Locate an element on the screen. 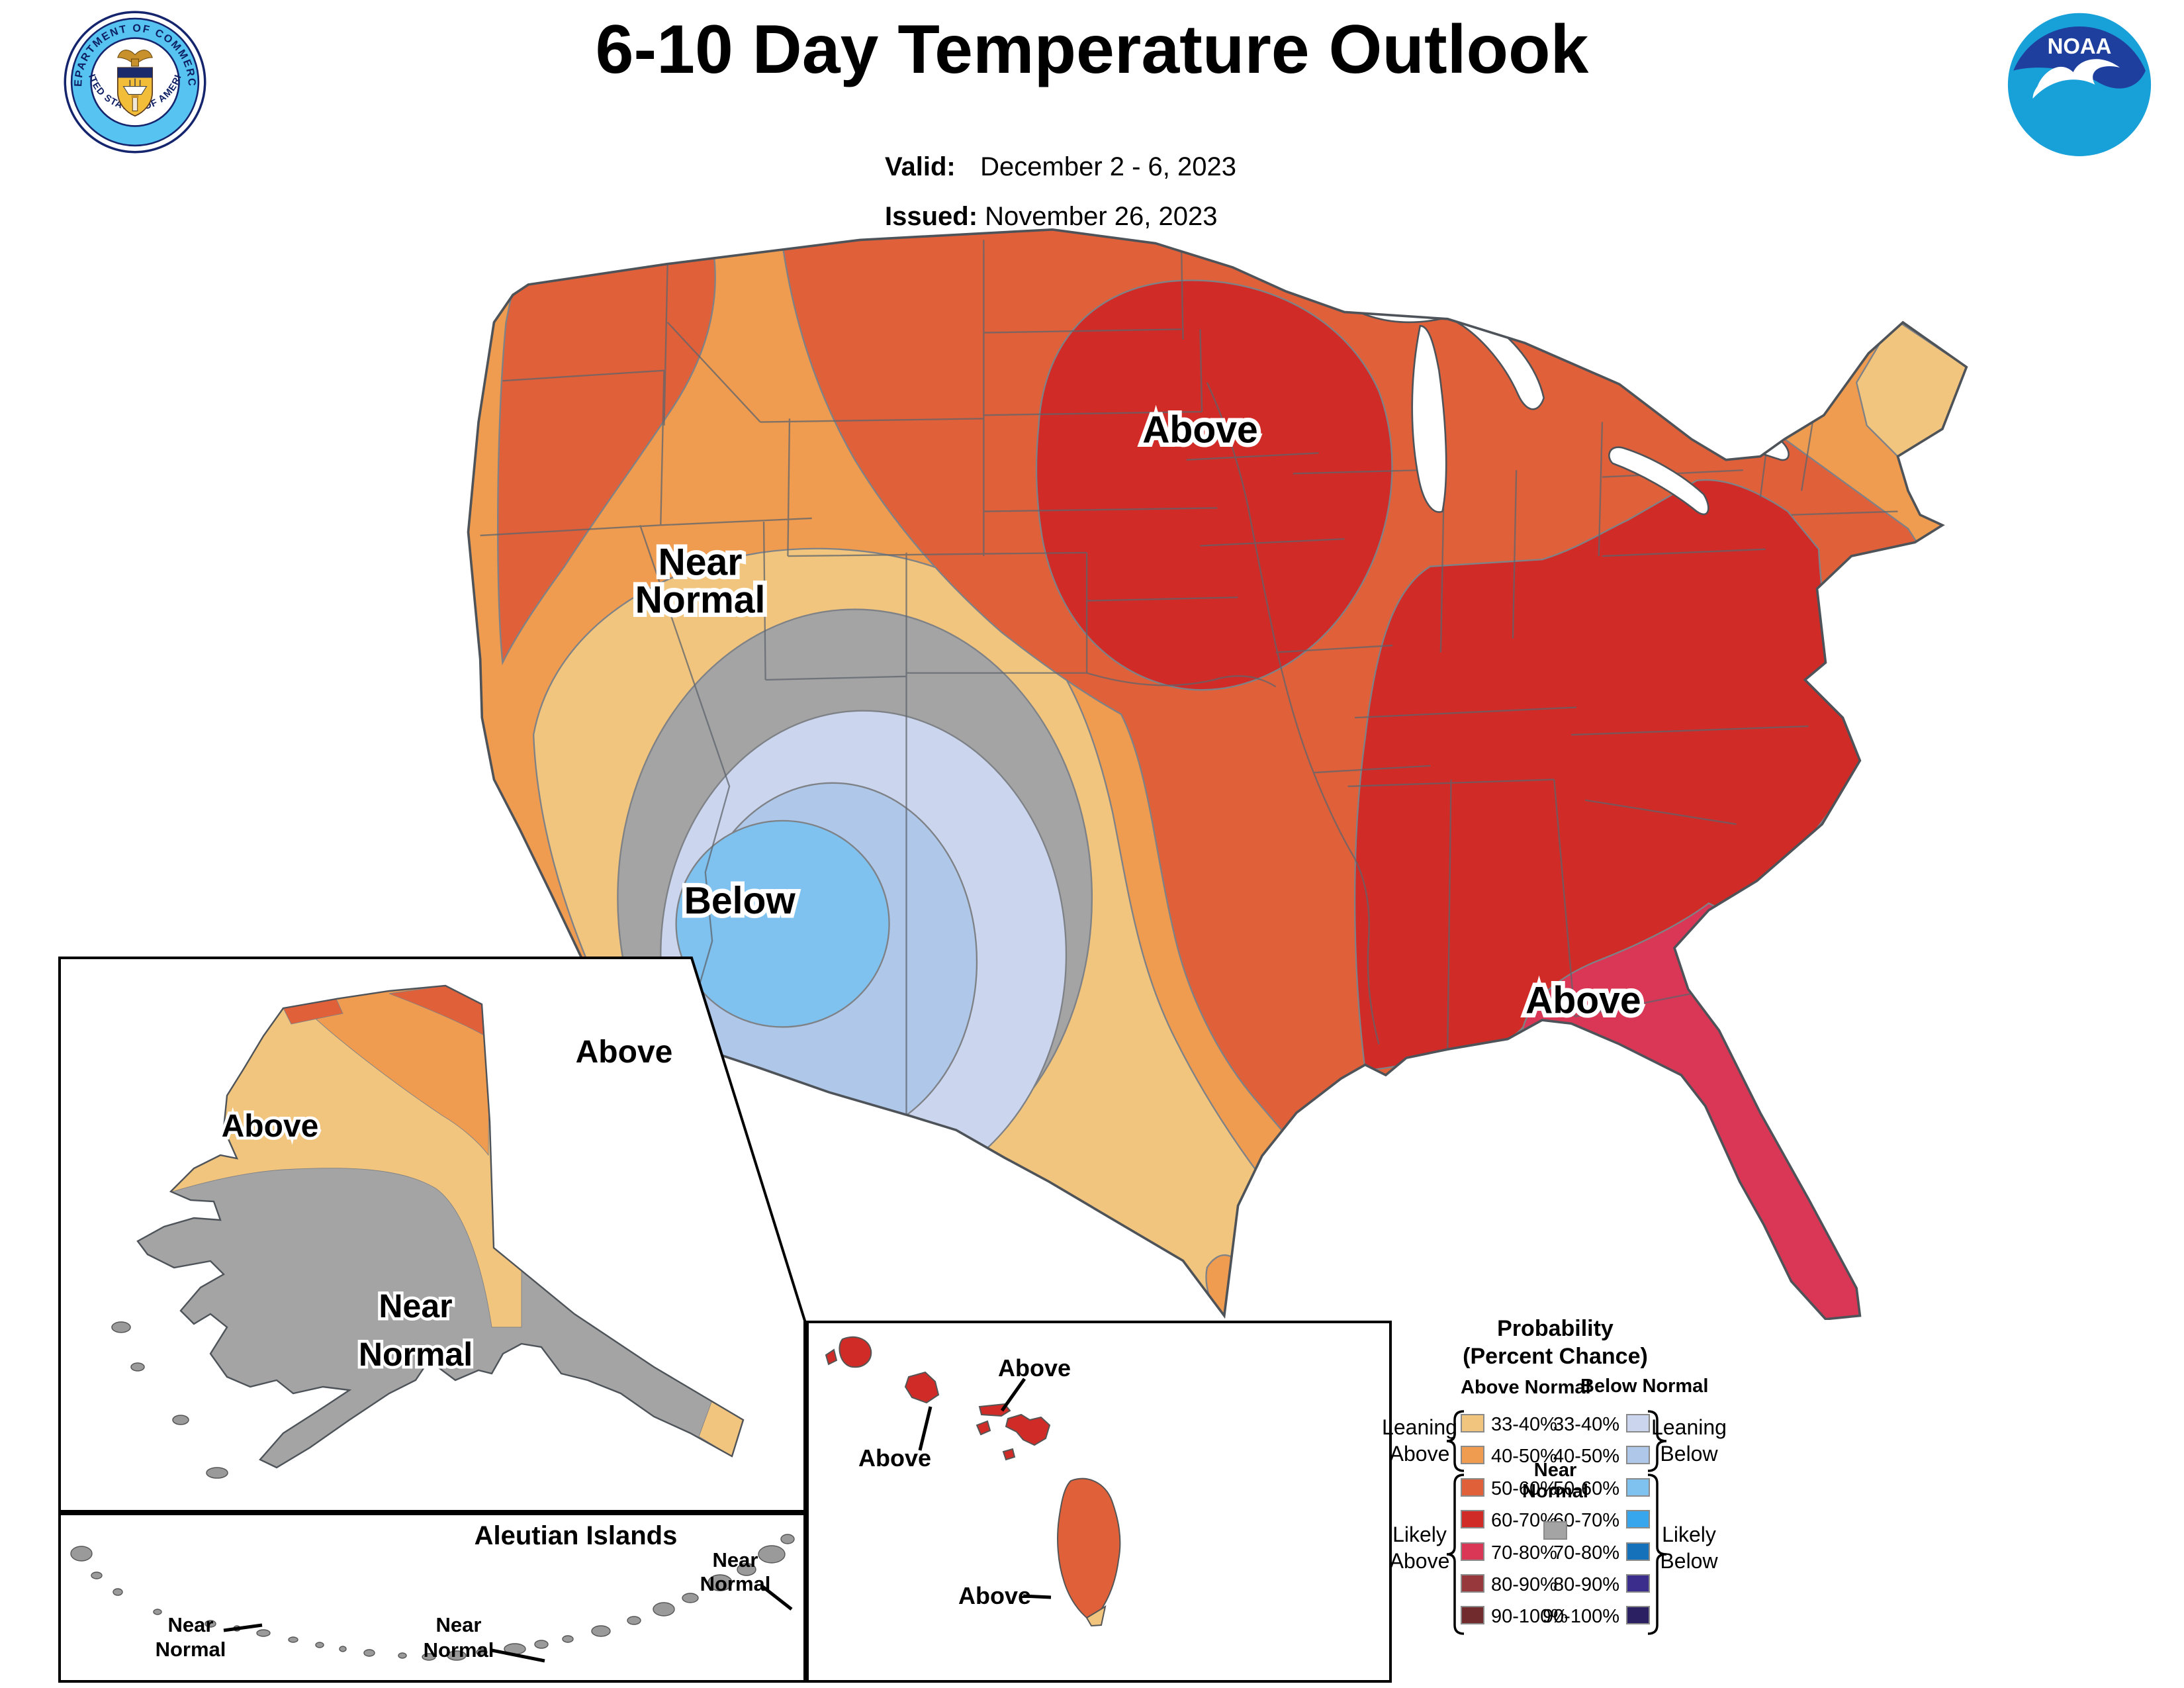  hawaii-lanai is located at coordinates (984, 1428).